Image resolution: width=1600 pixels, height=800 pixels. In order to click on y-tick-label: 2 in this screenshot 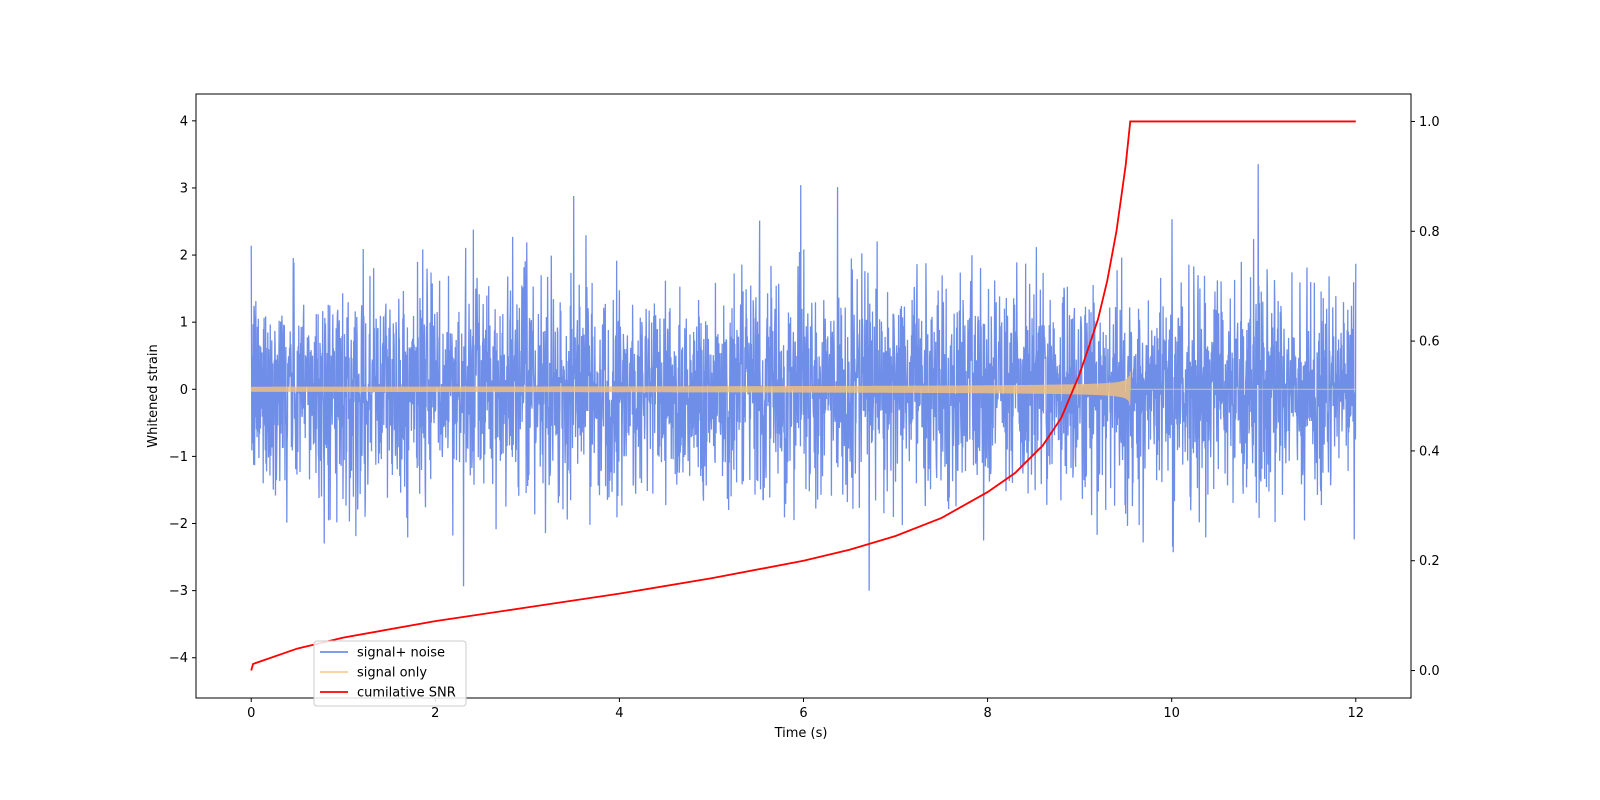, I will do `click(184, 256)`.